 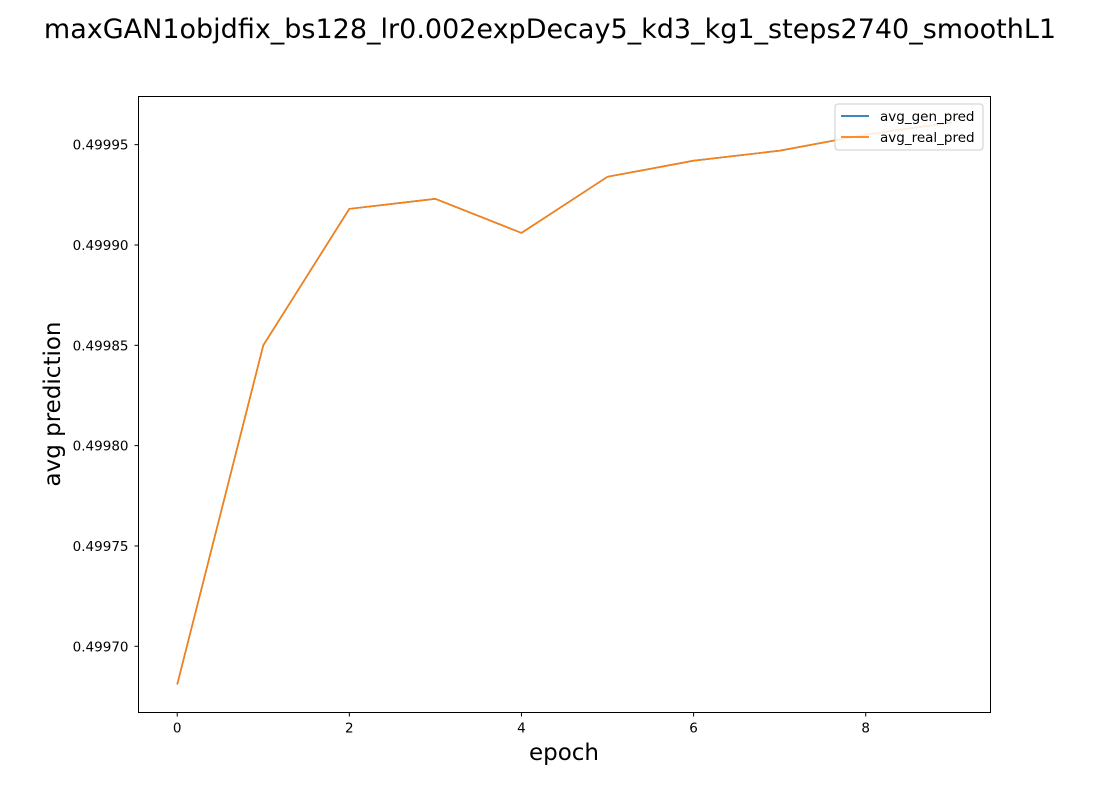 What do you see at coordinates (693, 729) in the screenshot?
I see `x-tick-label: 6` at bounding box center [693, 729].